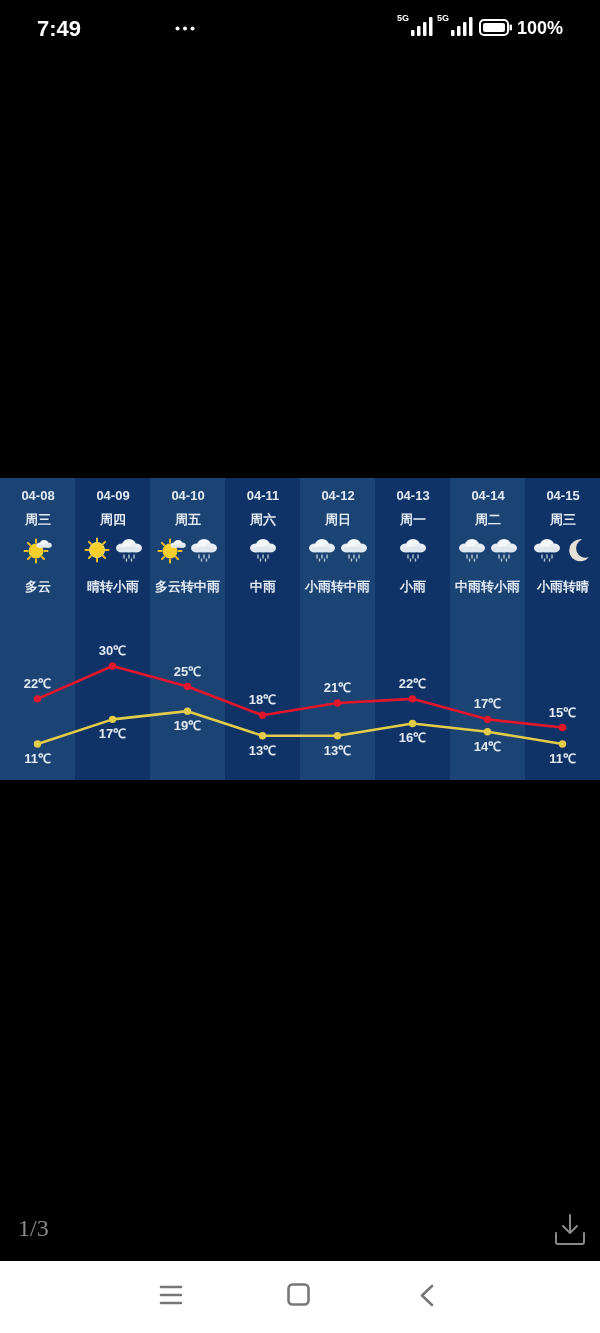 The image size is (600, 1333). Describe the element at coordinates (59, 28) in the screenshot. I see `text: 7:49` at that location.